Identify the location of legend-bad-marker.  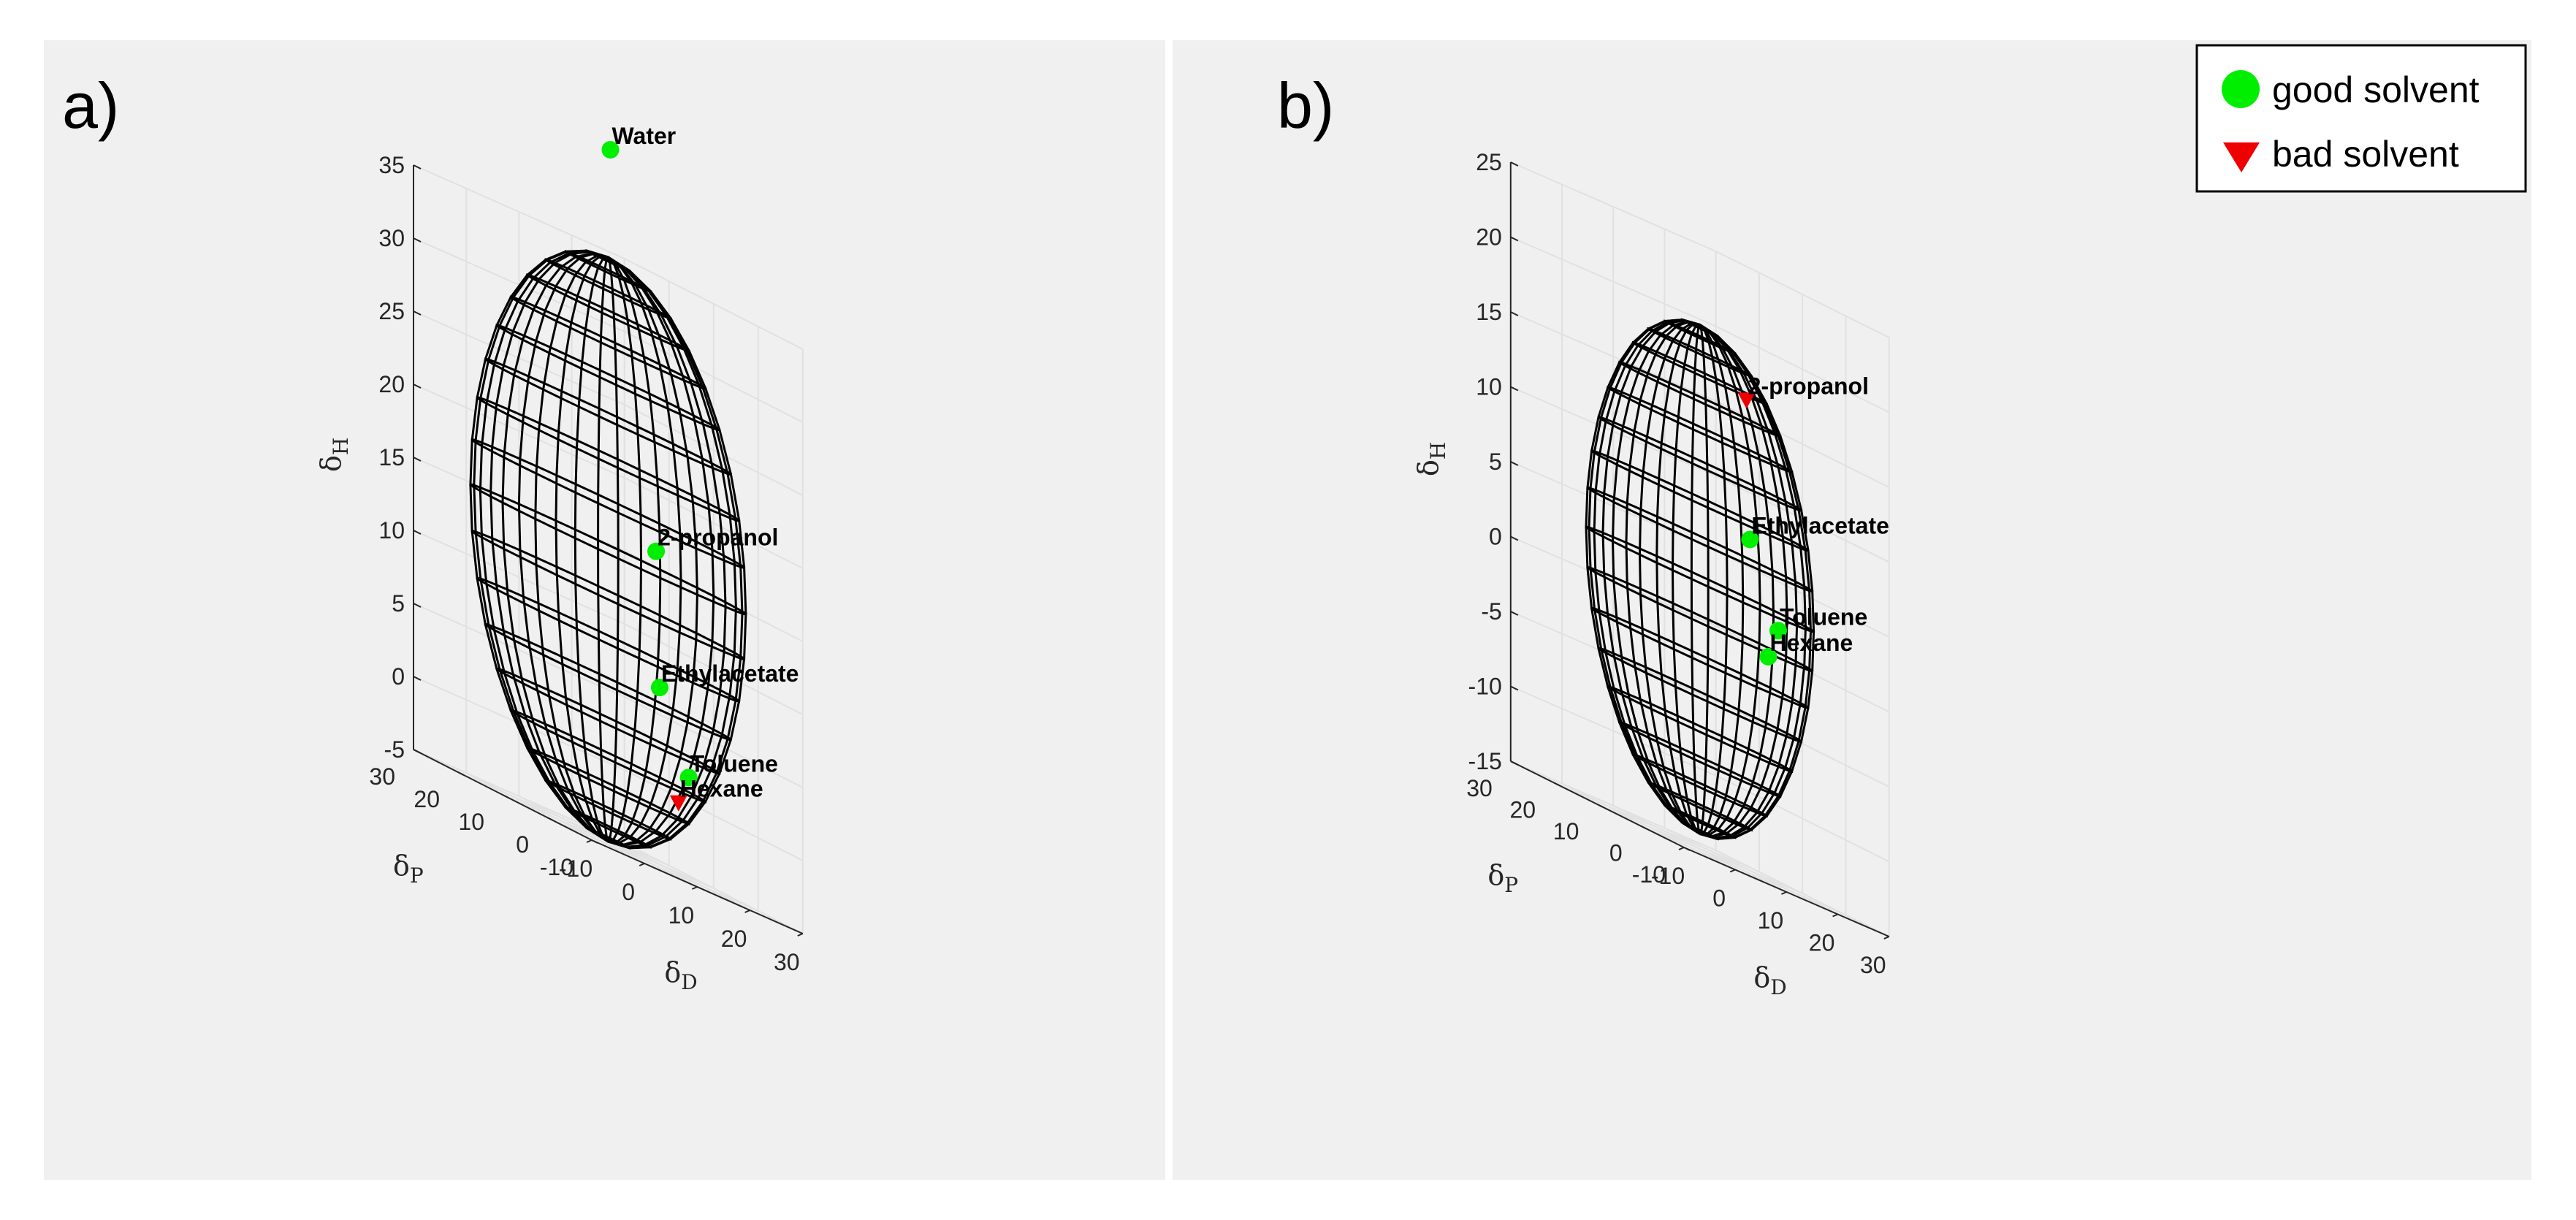
(2241, 157).